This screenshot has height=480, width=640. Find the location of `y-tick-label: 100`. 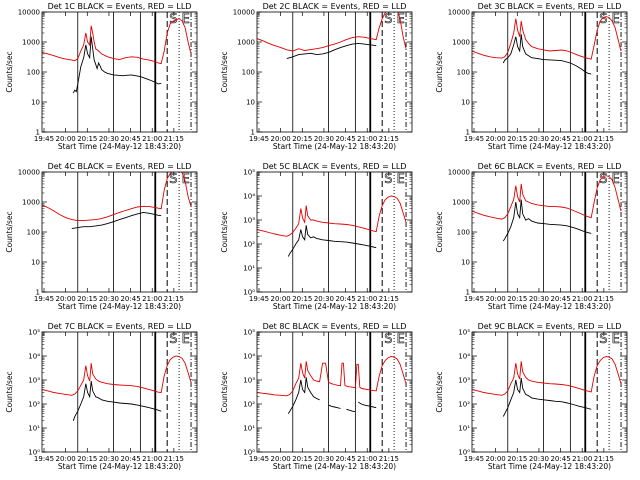

y-tick-label: 100 is located at coordinates (463, 233).